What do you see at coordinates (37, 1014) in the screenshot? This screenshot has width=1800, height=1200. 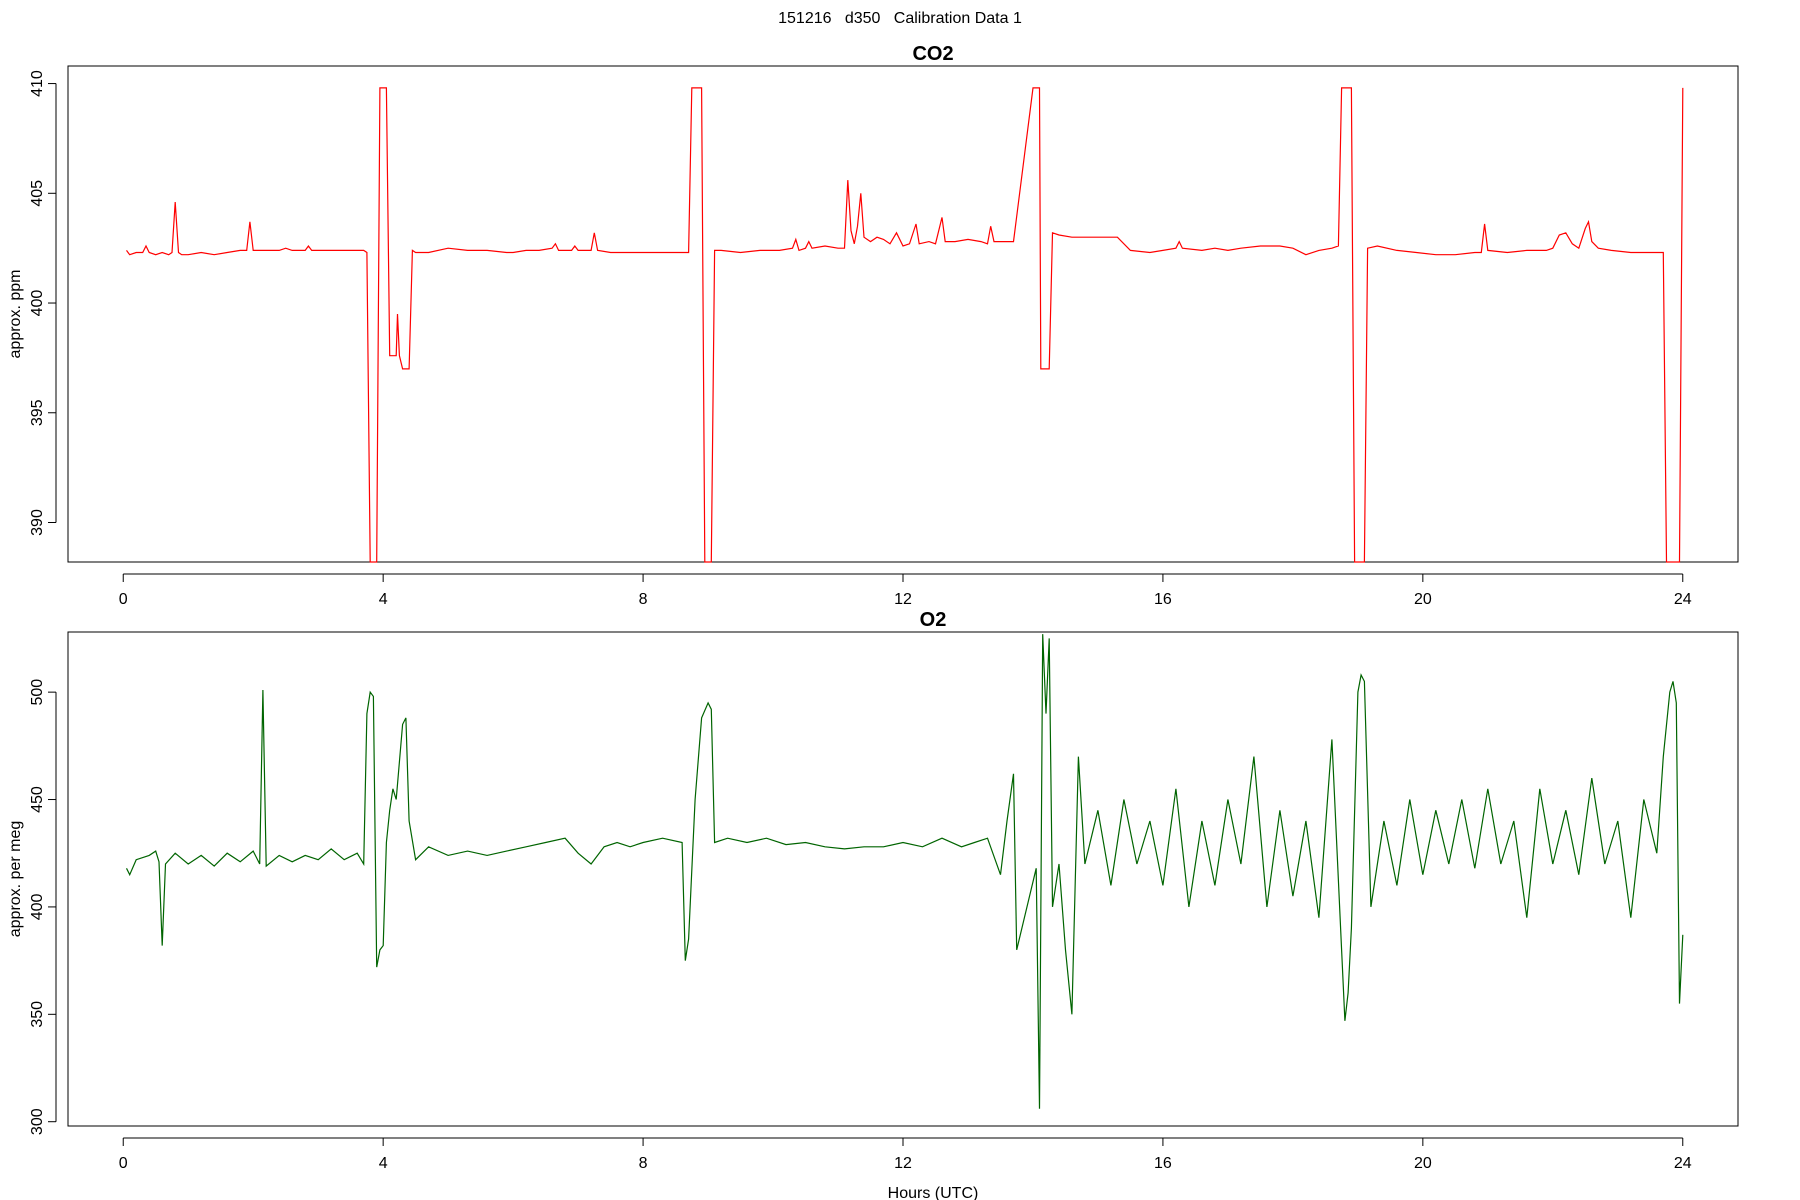 I see `o2-y-tick-label: 350` at bounding box center [37, 1014].